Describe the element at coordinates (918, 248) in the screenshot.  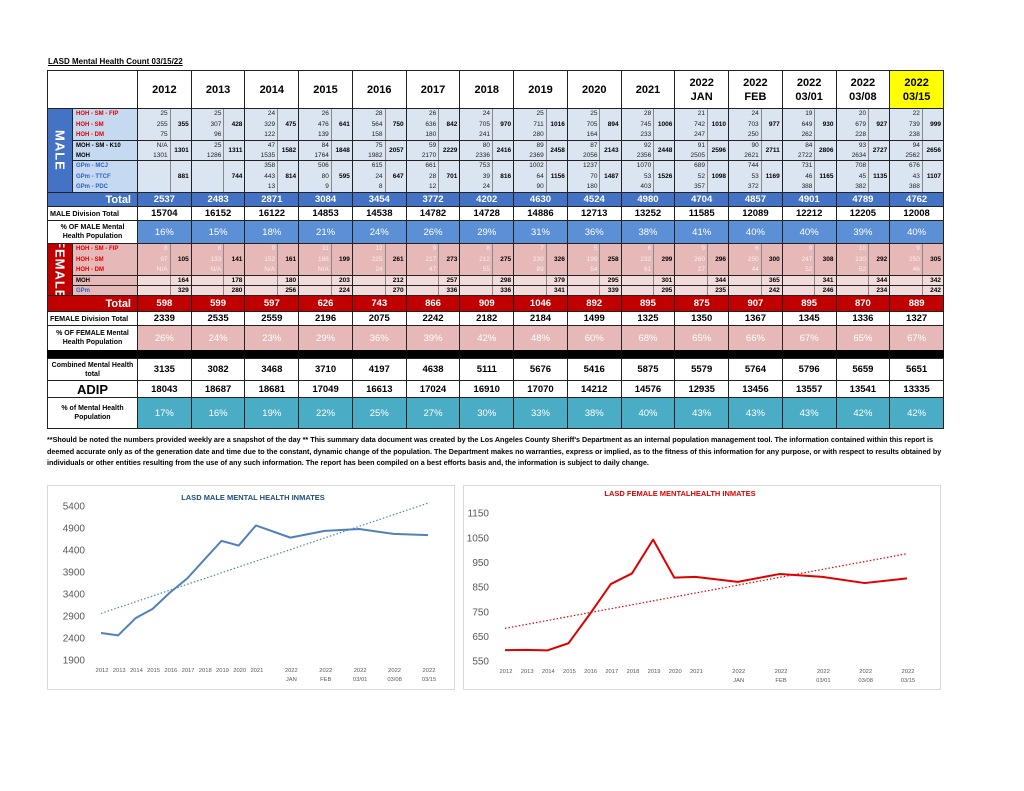
I see `part-value: 9` at that location.